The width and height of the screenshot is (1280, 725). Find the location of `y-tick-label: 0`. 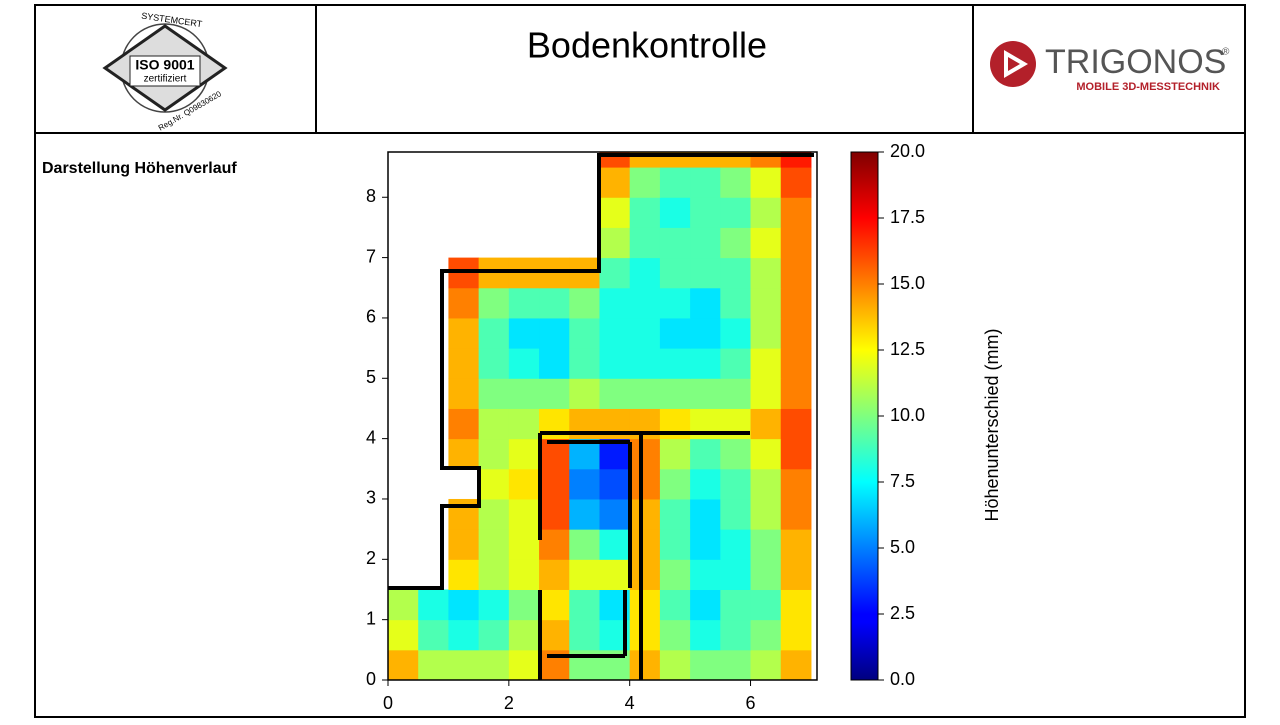

y-tick-label: 0 is located at coordinates (371, 679).